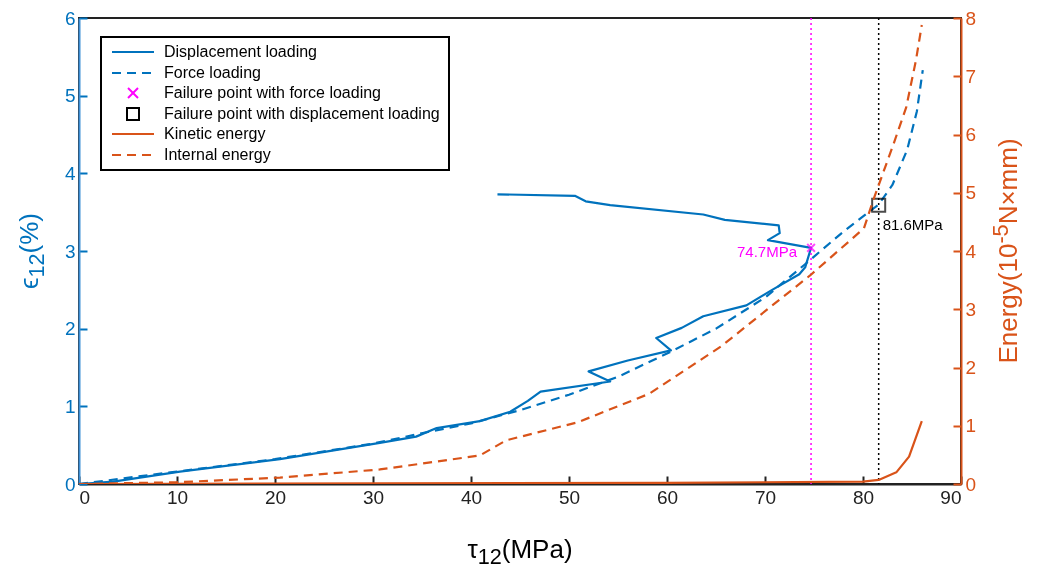 The width and height of the screenshot is (1038, 577). I want to click on x-tick-label: 40, so click(471, 497).